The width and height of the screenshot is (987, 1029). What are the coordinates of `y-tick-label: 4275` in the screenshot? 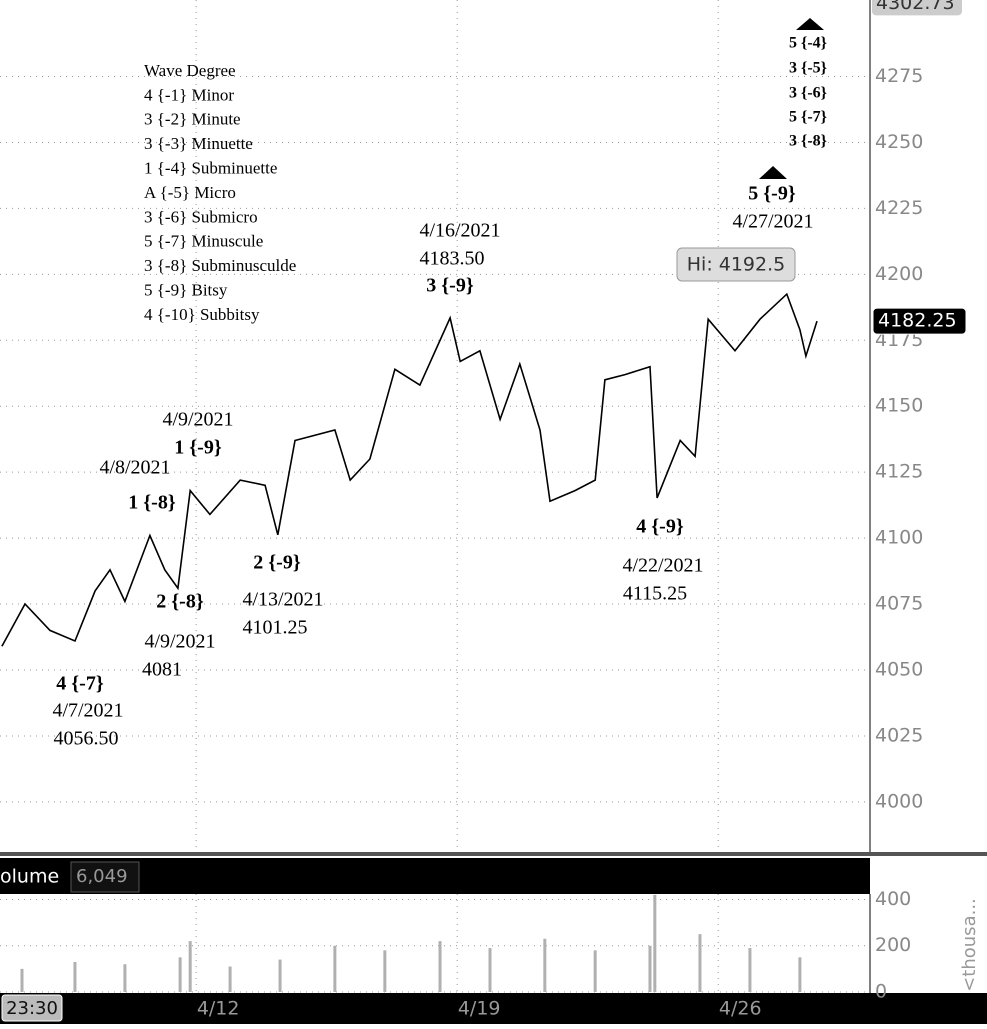 It's located at (899, 76).